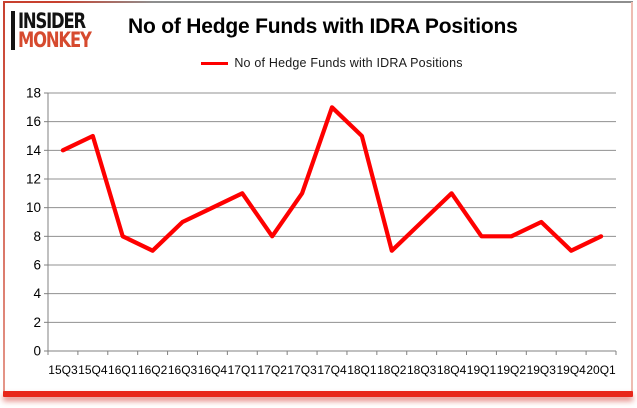  I want to click on x-tick-label: 18Q1, so click(362, 370).